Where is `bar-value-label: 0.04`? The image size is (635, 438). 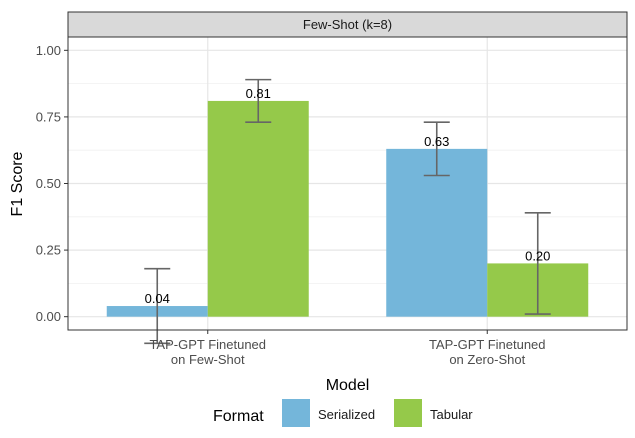
bar-value-label: 0.04 is located at coordinates (157, 298).